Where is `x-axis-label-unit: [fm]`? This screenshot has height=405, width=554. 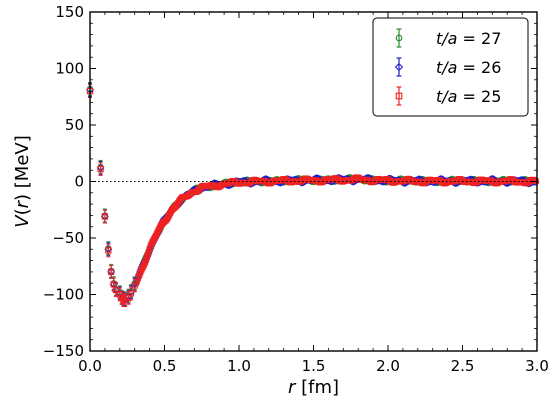 x-axis-label-unit: [fm] is located at coordinates (317, 387).